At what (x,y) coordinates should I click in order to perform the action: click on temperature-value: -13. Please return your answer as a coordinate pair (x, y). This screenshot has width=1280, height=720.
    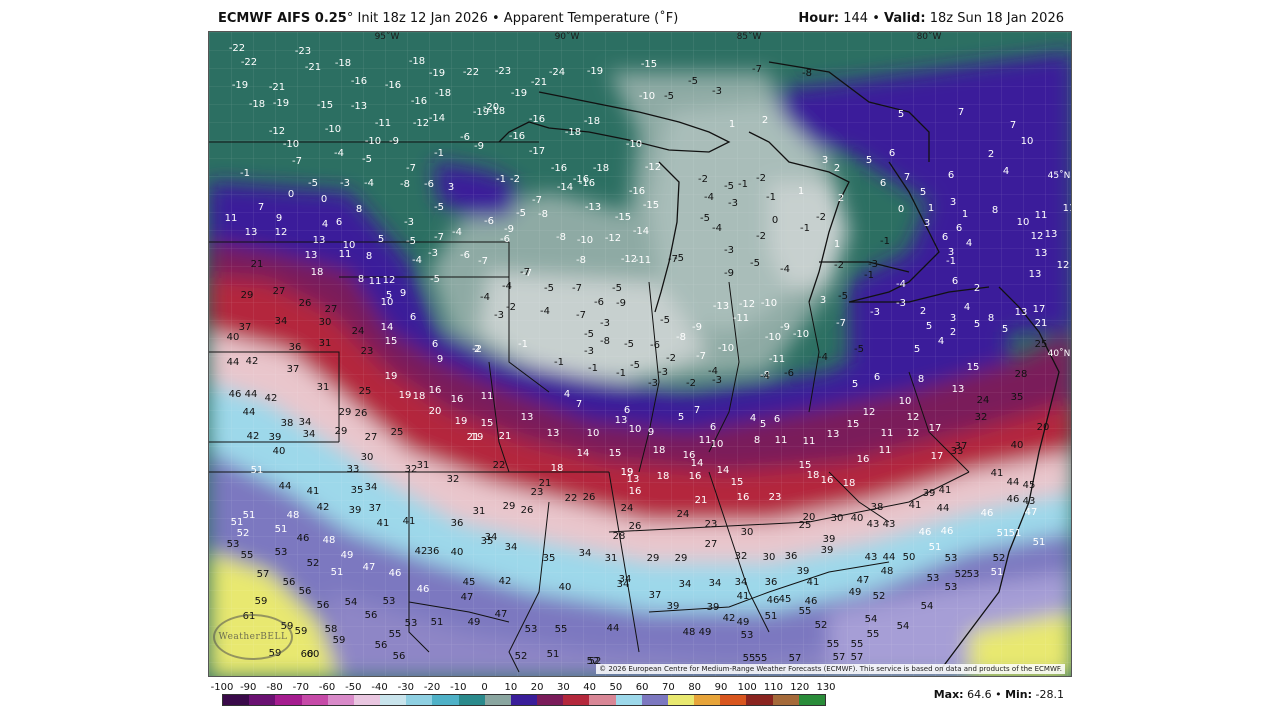
    Looking at the image, I should click on (593, 207).